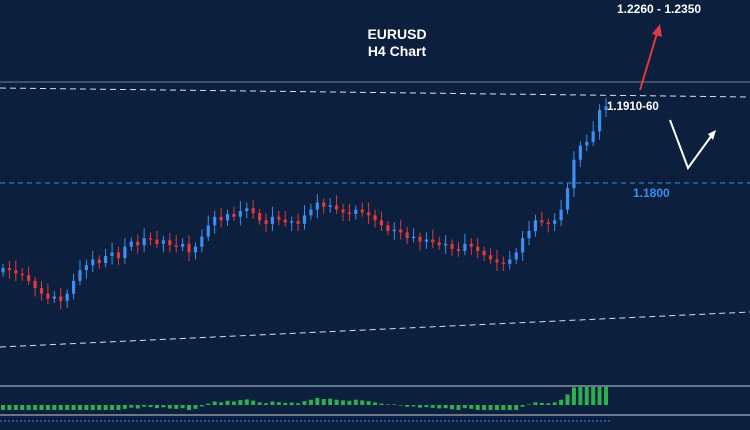 The height and width of the screenshot is (430, 750). Describe the element at coordinates (375, 329) in the screenshot. I see `lower-trend-line` at that location.